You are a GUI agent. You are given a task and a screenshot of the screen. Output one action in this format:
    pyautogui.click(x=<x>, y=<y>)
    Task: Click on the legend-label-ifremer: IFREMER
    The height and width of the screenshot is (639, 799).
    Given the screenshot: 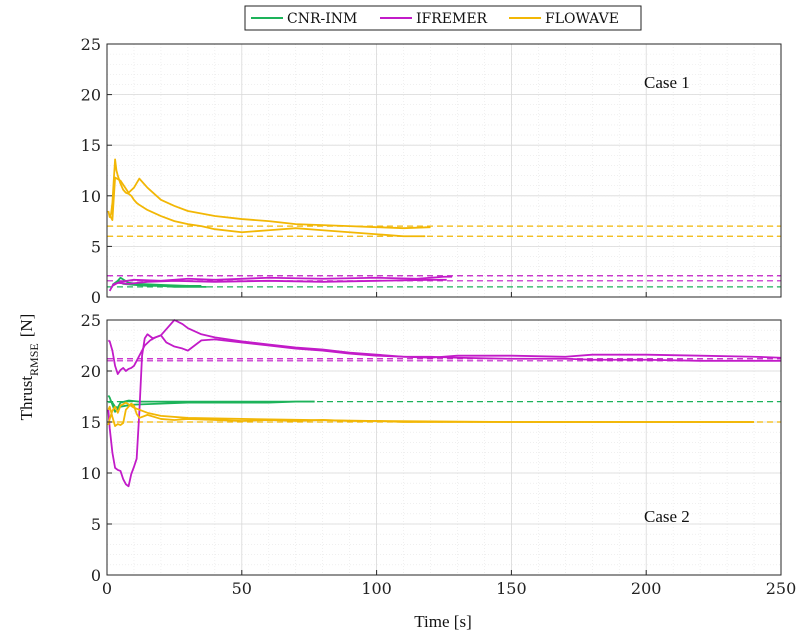 What is the action you would take?
    pyautogui.click(x=452, y=19)
    